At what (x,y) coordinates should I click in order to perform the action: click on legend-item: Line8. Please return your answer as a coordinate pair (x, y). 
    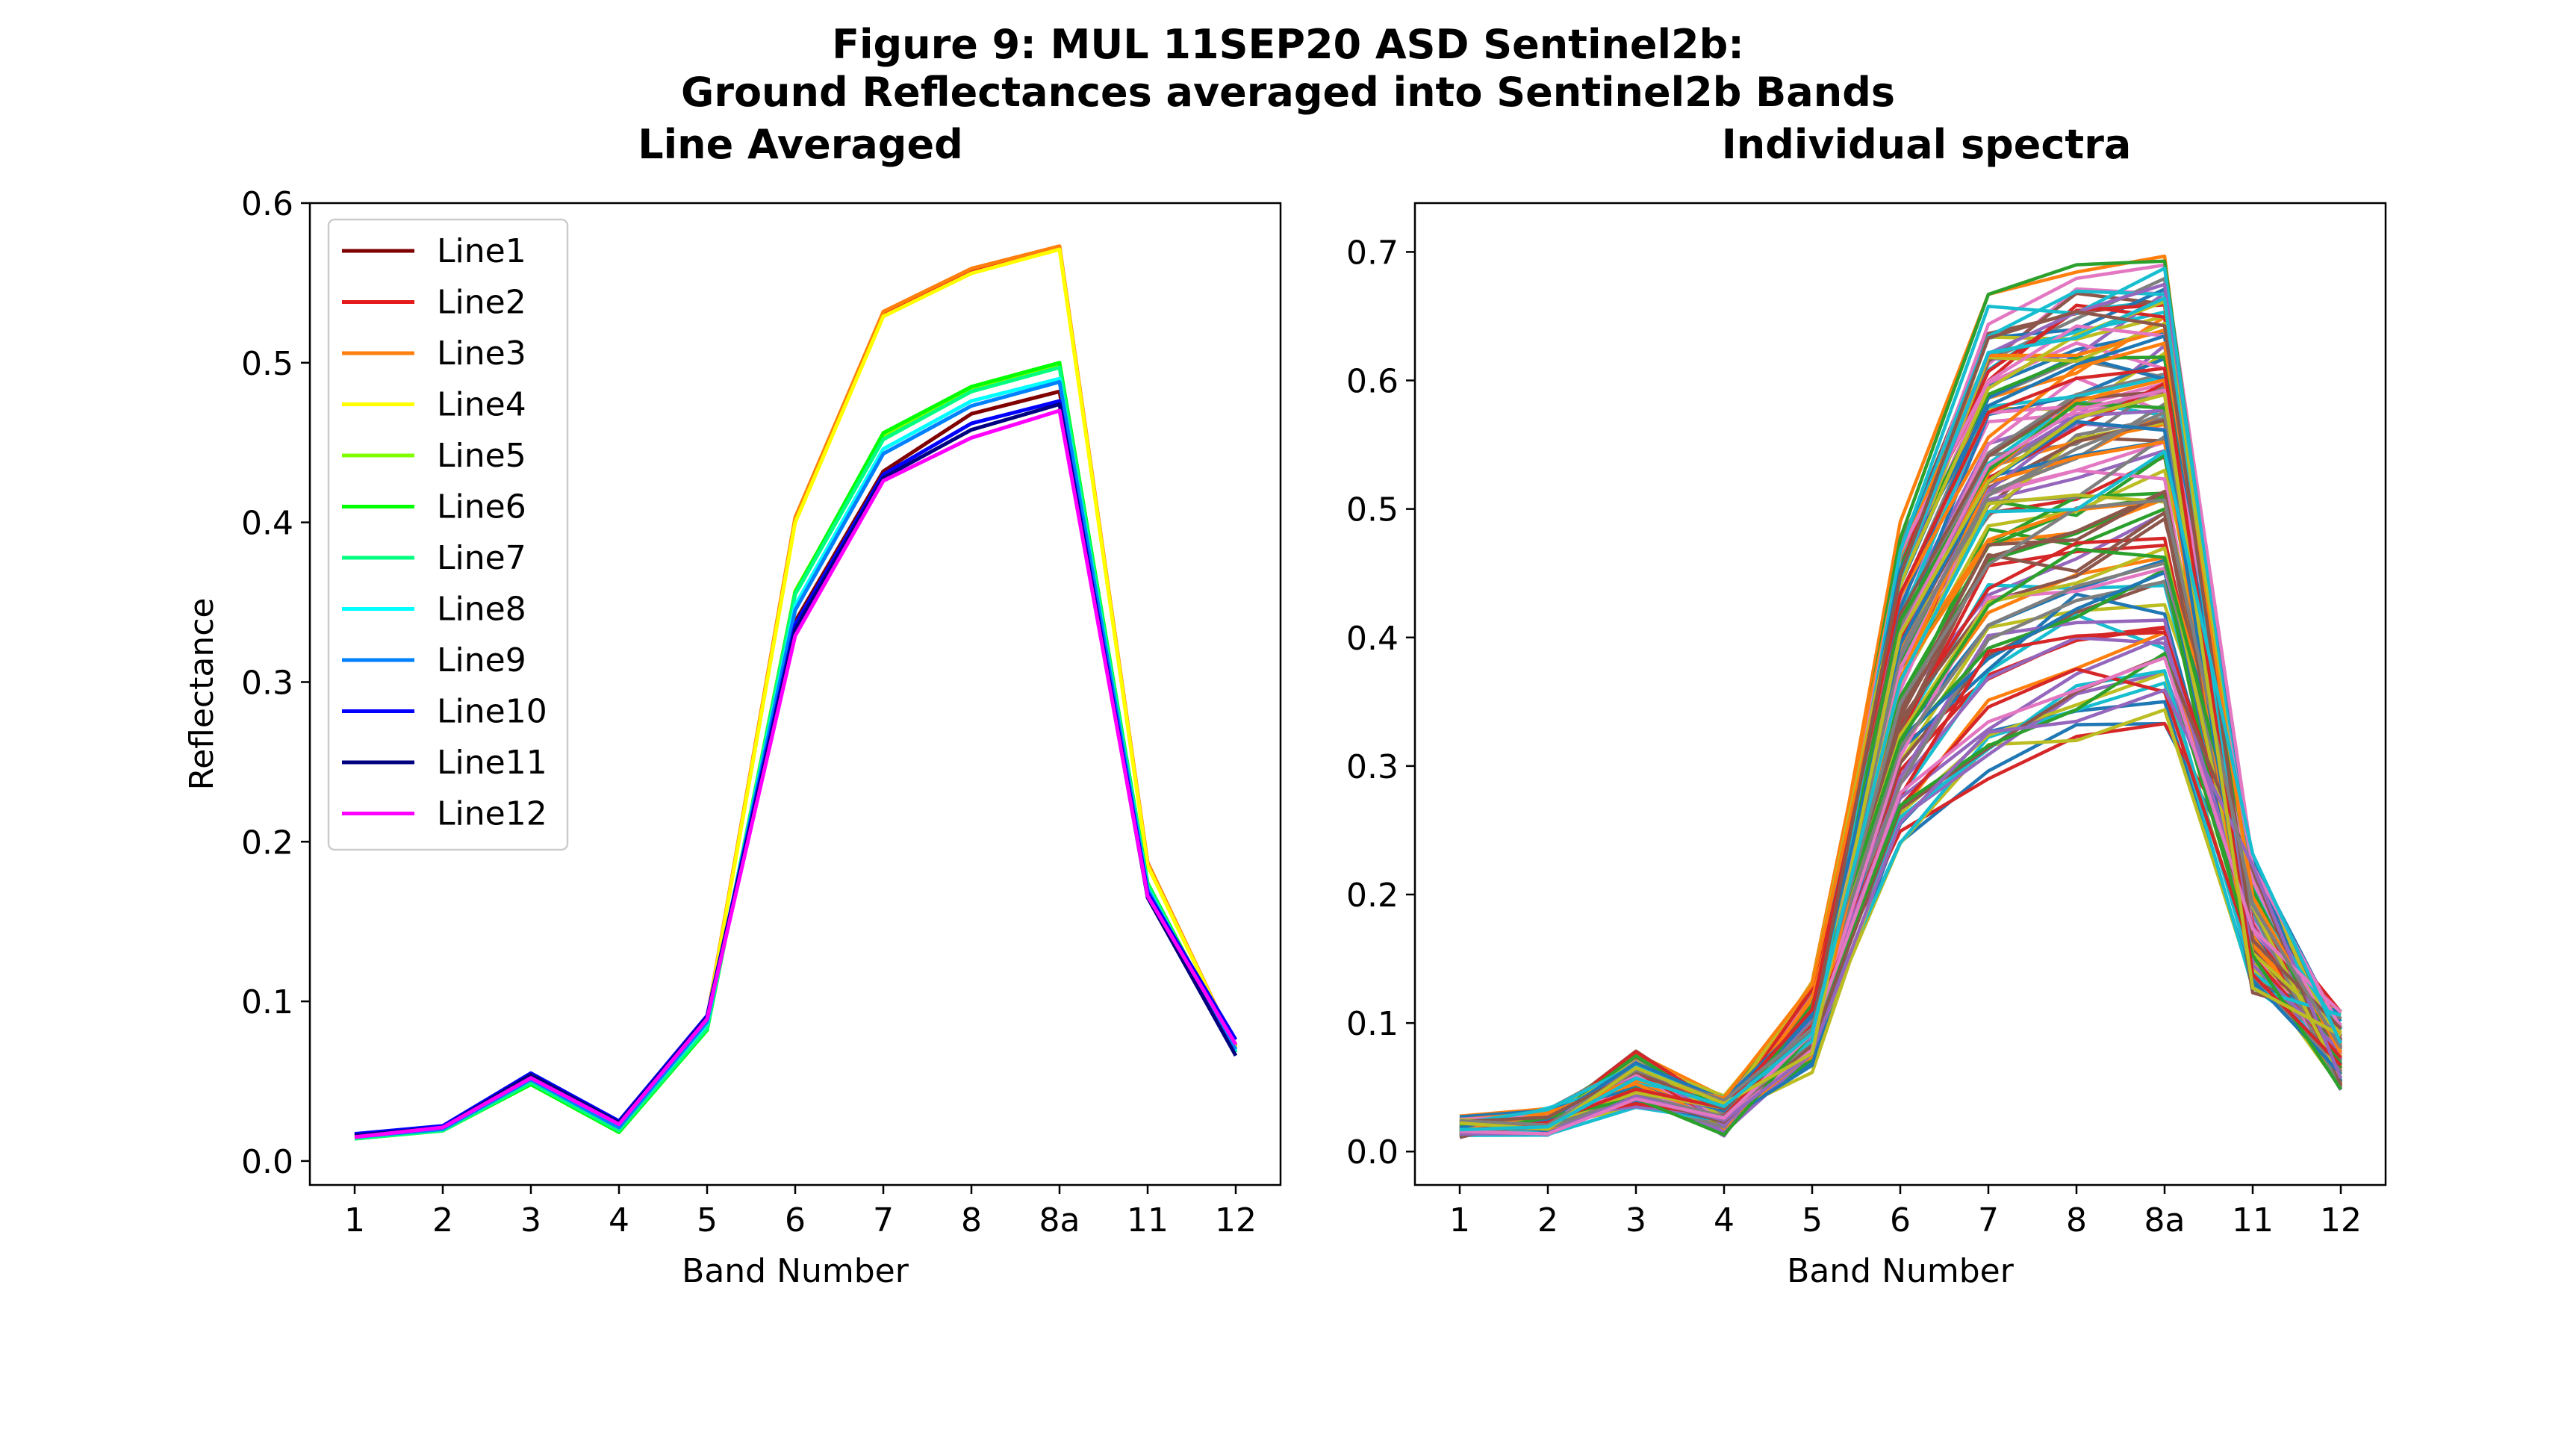
    Looking at the image, I should click on (434, 610).